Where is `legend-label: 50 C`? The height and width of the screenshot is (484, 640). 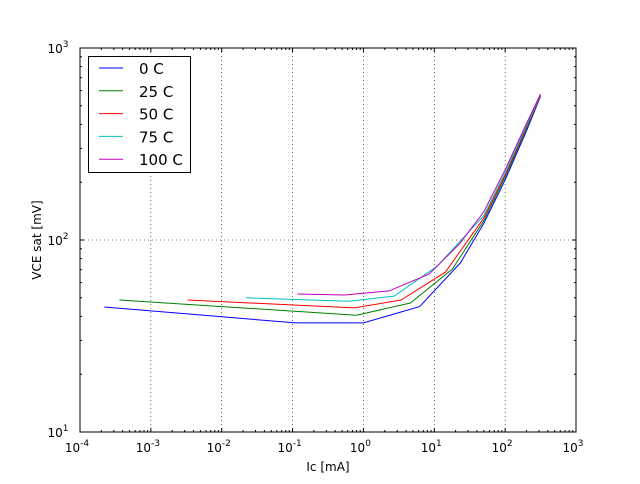
legend-label: 50 C is located at coordinates (156, 115).